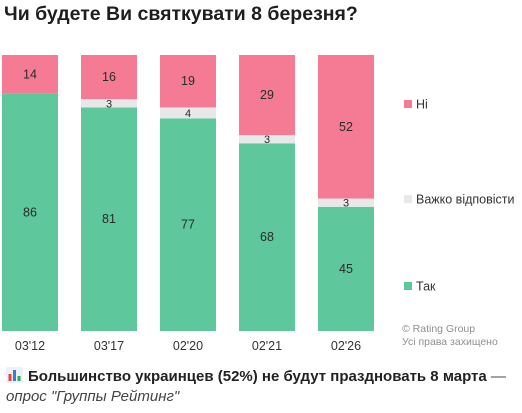  I want to click on rights-reserved-note: Усі права захищено, so click(450, 342).